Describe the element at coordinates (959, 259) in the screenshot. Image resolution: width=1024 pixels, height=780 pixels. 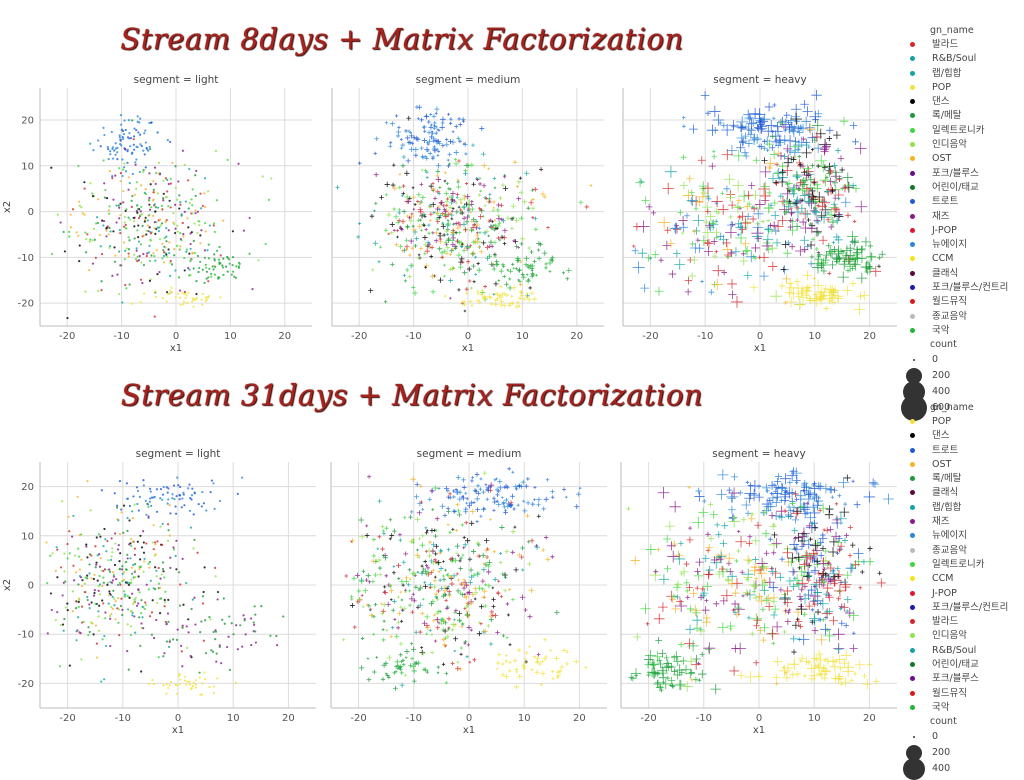
I see `legend-item: CCM` at that location.